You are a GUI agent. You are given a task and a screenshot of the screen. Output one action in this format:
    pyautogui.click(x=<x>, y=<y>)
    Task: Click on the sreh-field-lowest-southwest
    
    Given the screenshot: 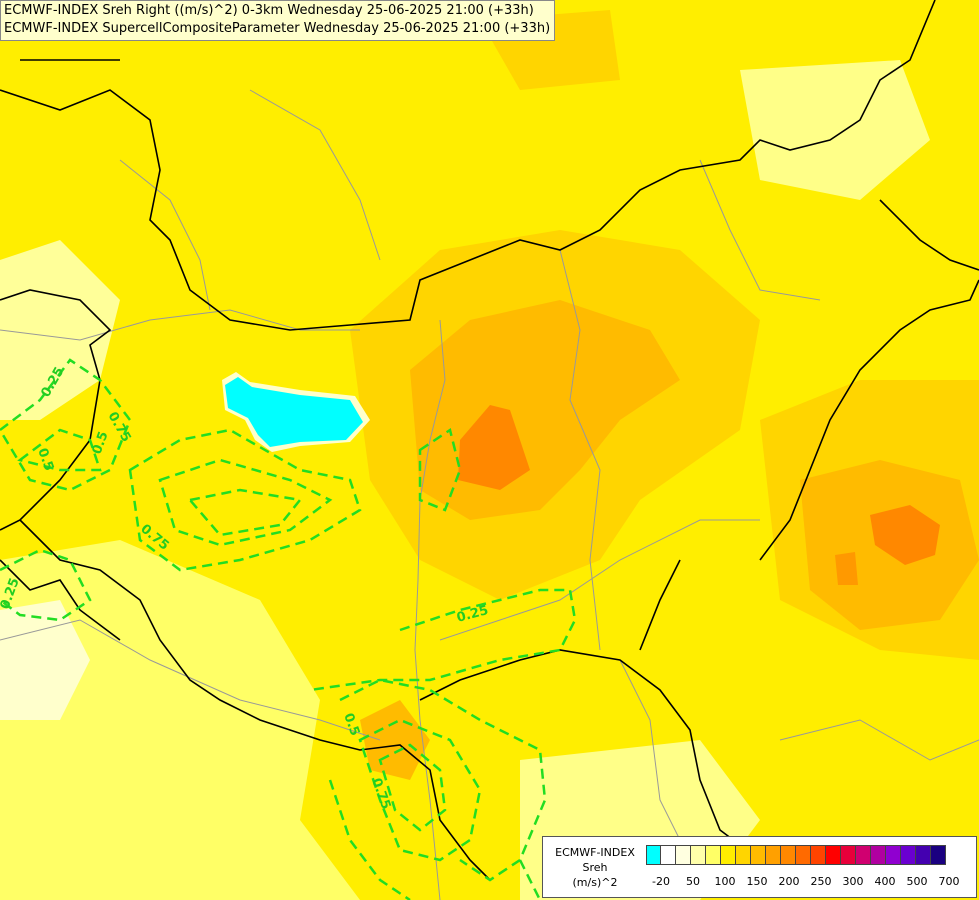 What is the action you would take?
    pyautogui.click(x=45, y=660)
    